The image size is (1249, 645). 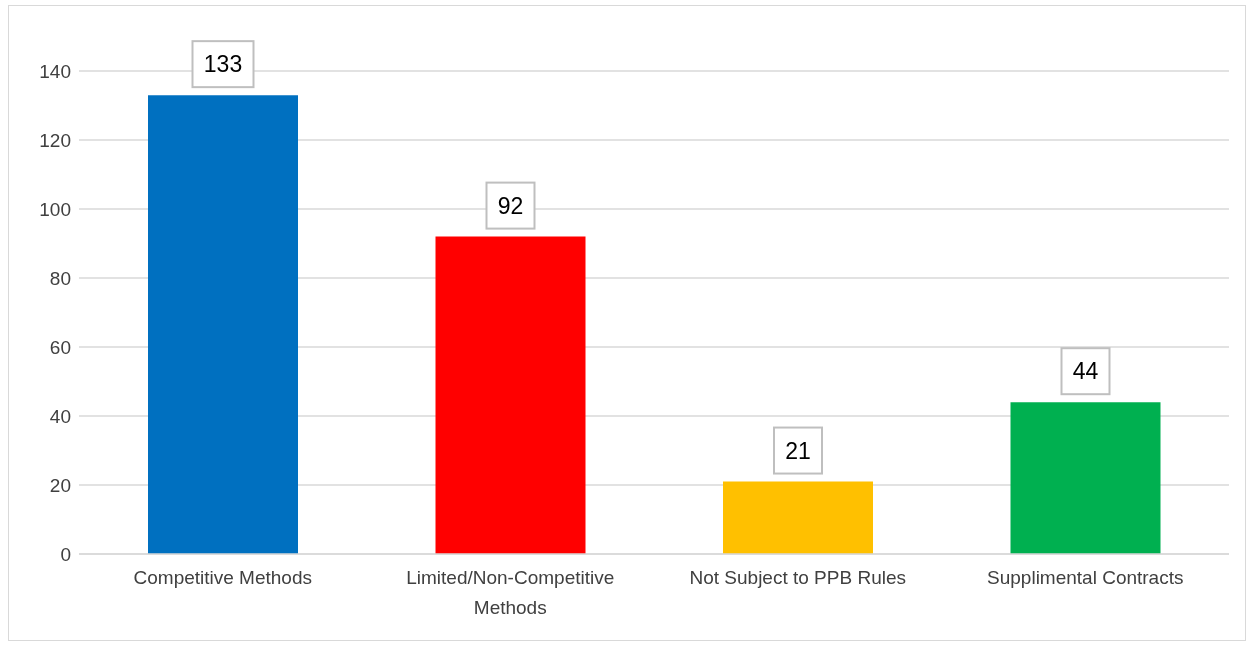 What do you see at coordinates (1085, 577) in the screenshot?
I see `x-tick-label: Supplimental Contracts` at bounding box center [1085, 577].